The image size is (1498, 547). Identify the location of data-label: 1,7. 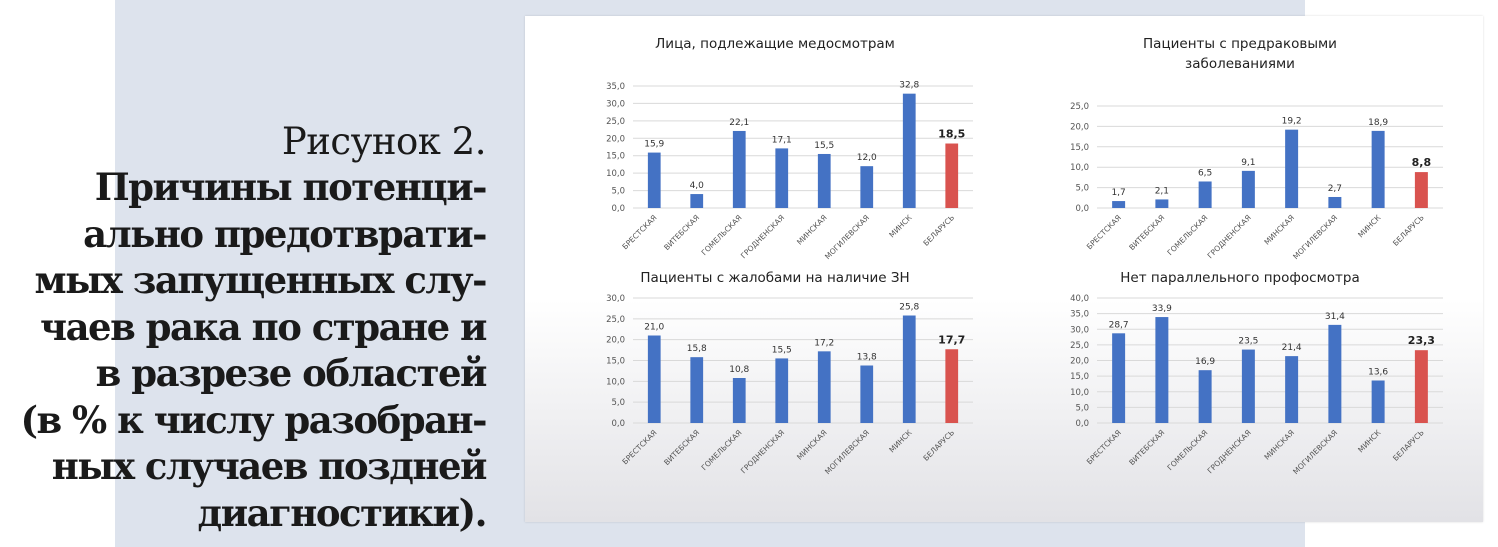
(1118, 193).